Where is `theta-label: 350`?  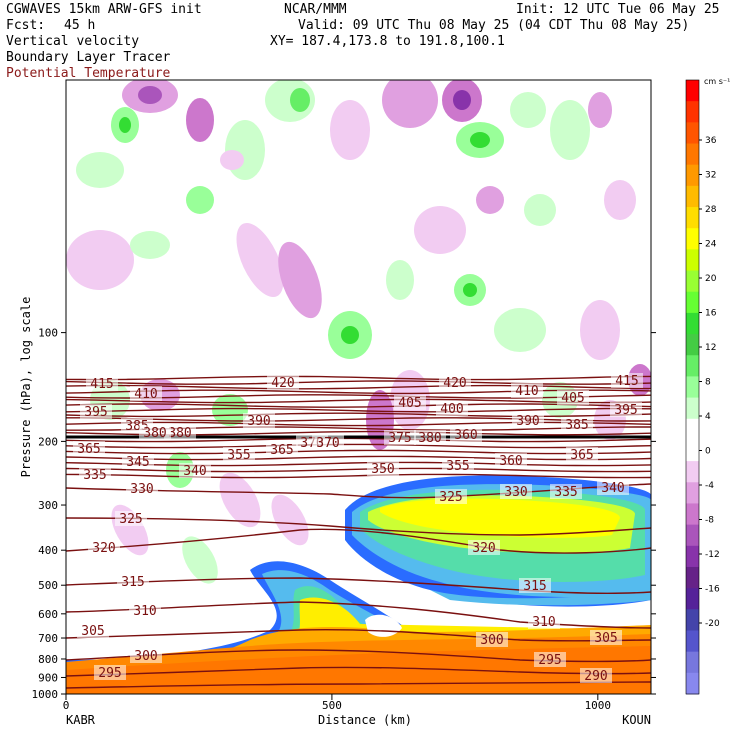 theta-label: 350 is located at coordinates (382, 469).